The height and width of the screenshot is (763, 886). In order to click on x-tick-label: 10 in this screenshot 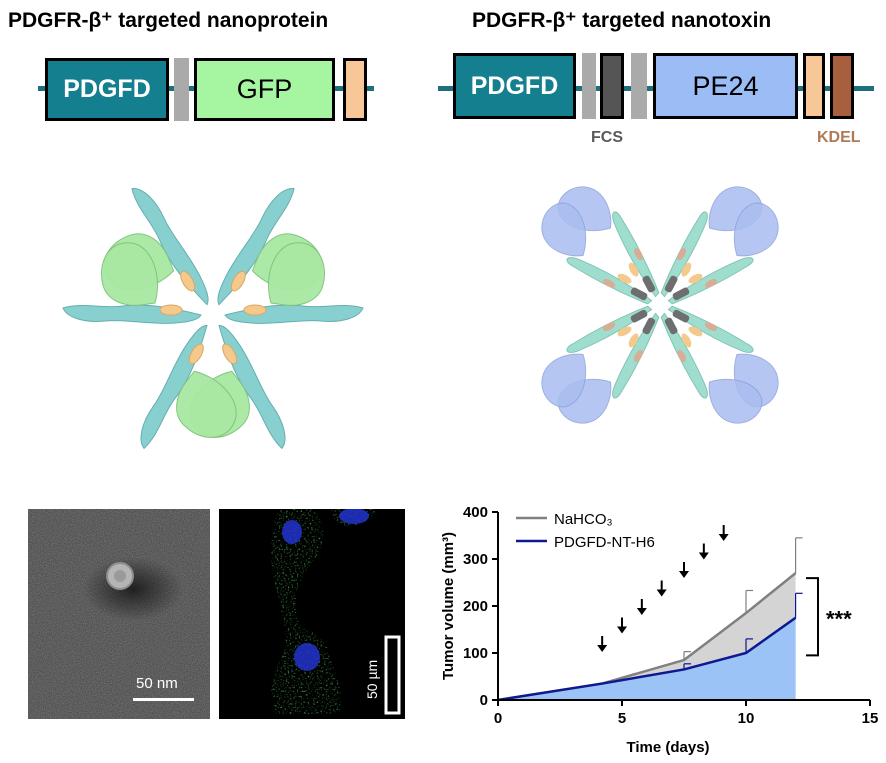, I will do `click(746, 718)`.